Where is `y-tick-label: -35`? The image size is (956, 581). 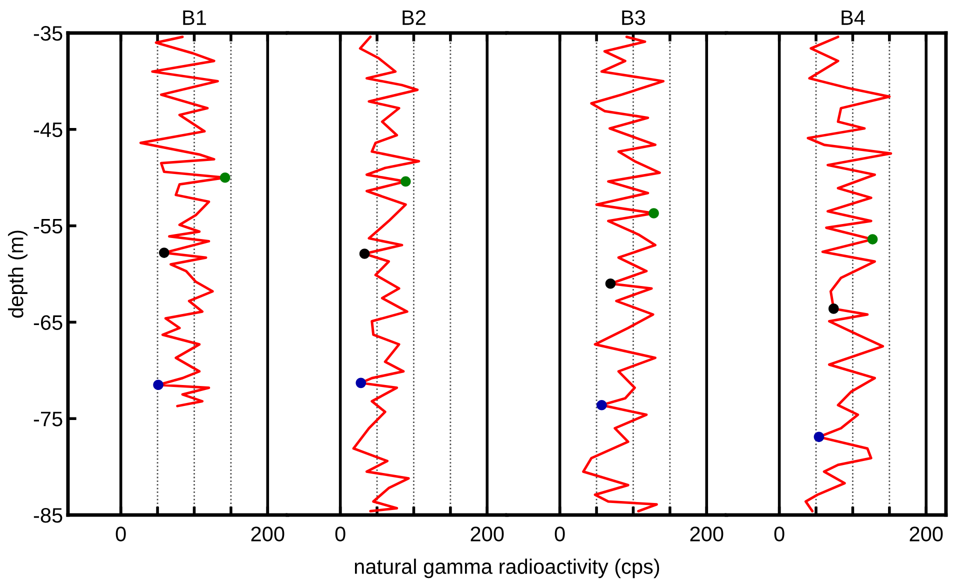
y-tick-label: -35 is located at coordinates (48, 33).